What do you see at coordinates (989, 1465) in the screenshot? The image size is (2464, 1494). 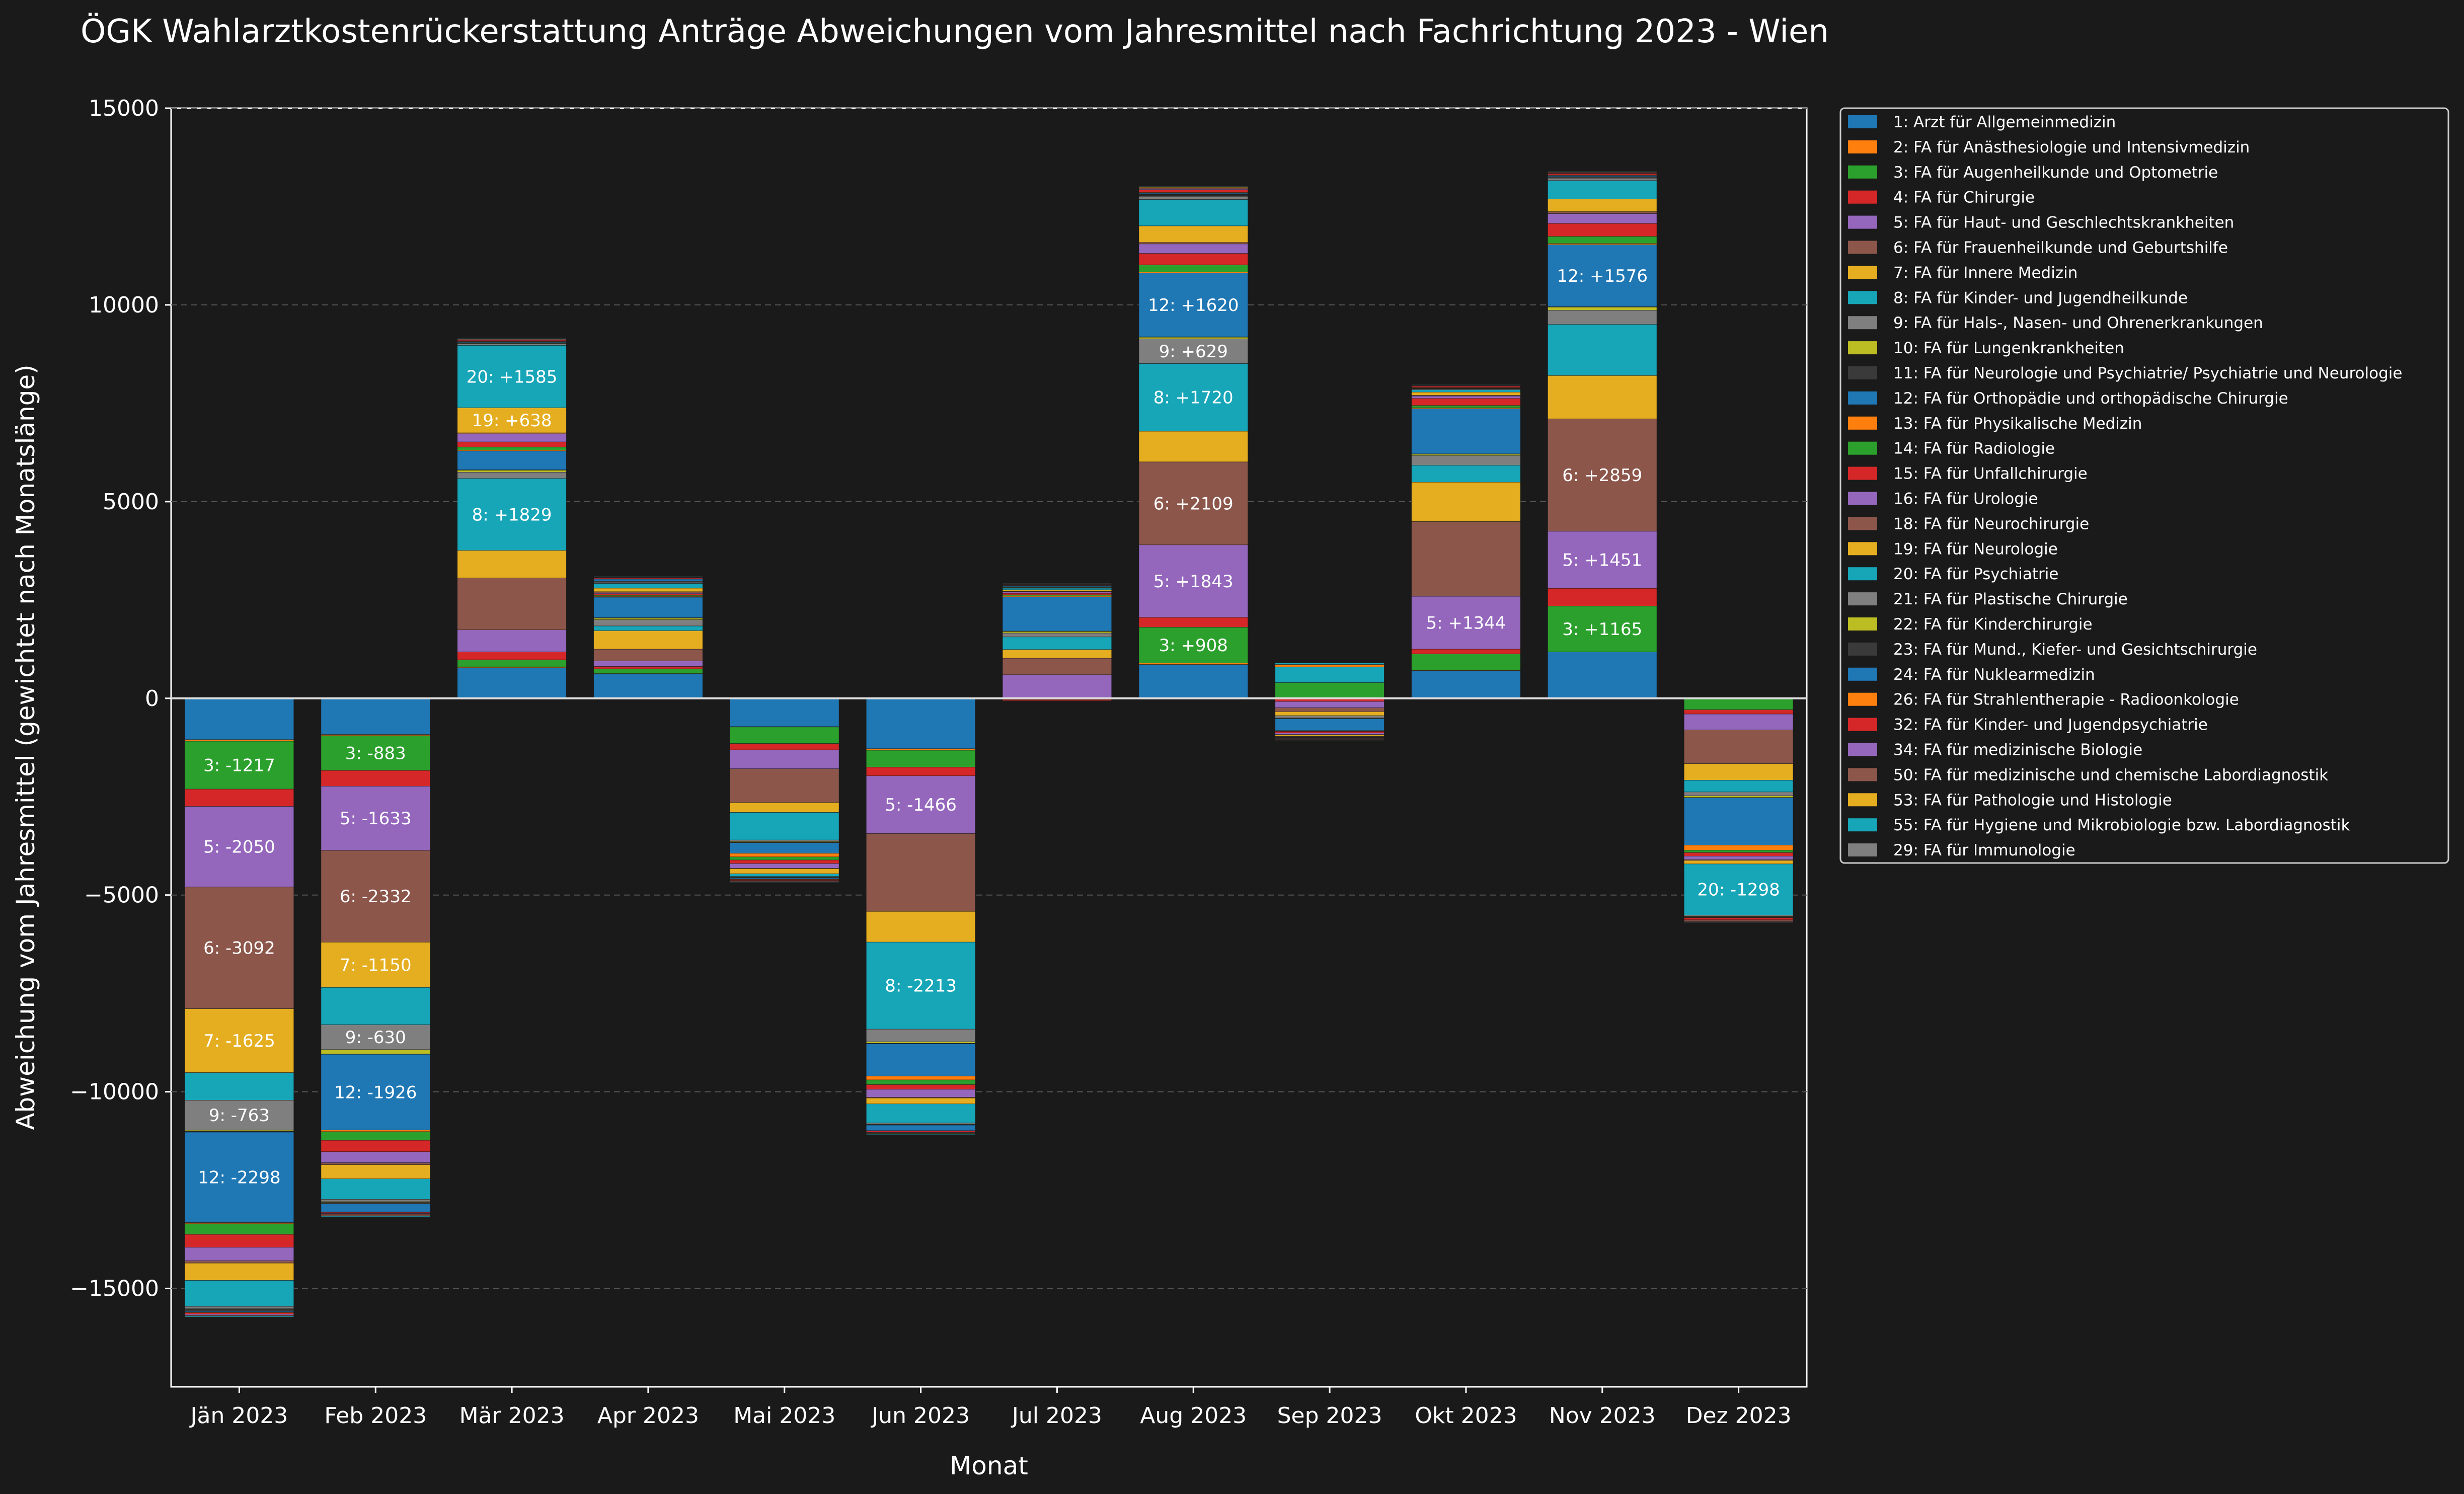 I see `x-axis-label: Monat` at bounding box center [989, 1465].